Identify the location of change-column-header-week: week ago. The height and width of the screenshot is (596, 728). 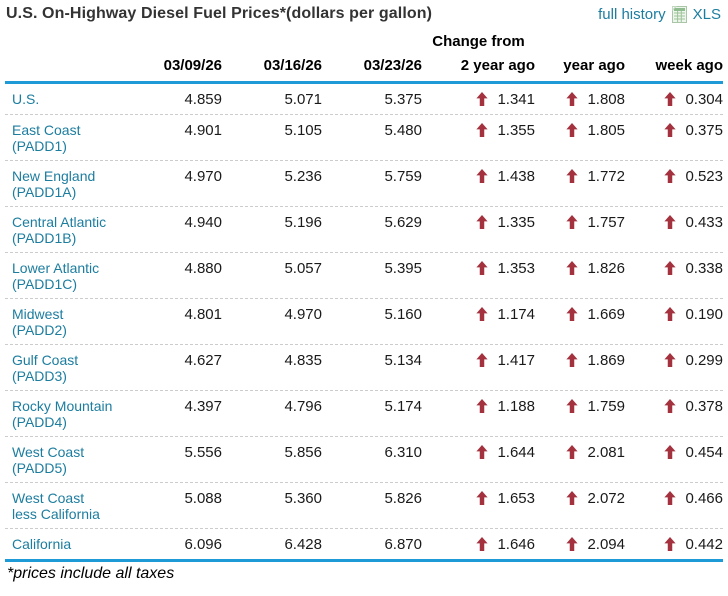
(689, 65).